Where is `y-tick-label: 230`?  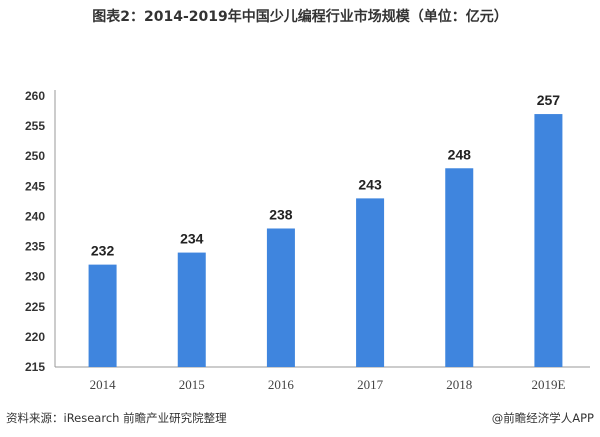
y-tick-label: 230 is located at coordinates (35, 277).